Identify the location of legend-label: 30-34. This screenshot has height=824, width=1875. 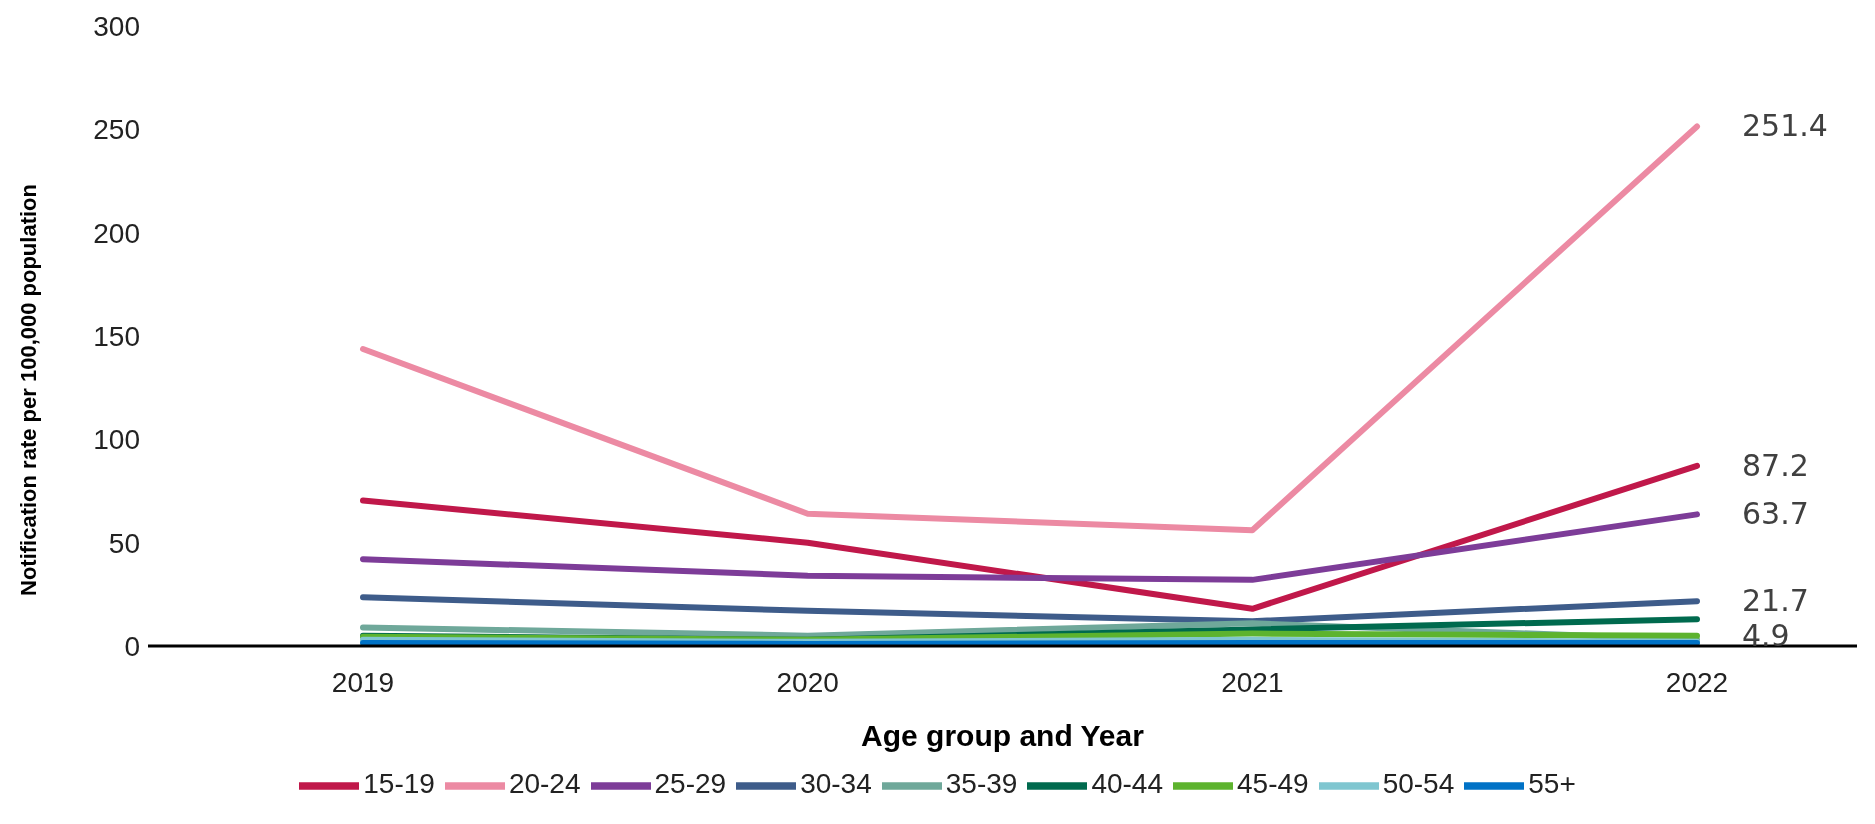
(836, 784).